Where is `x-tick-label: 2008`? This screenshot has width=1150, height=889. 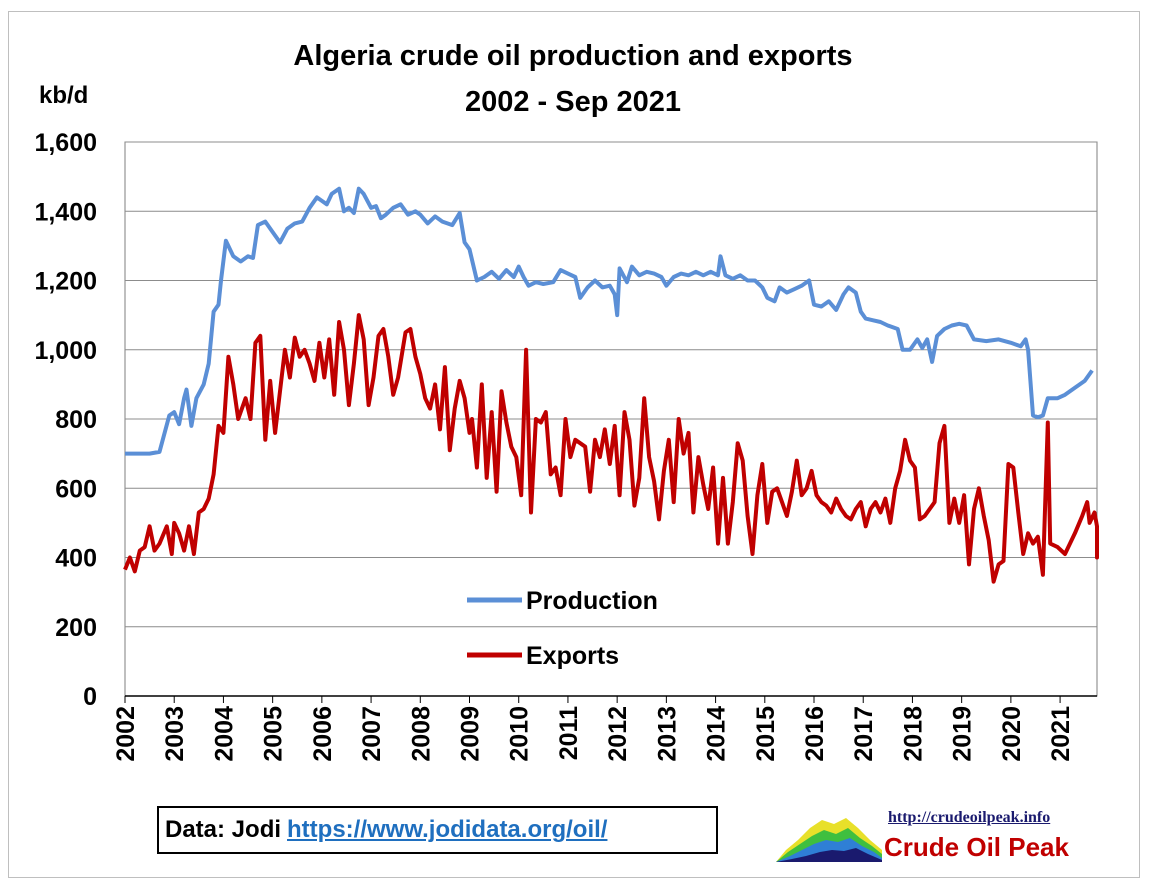 x-tick-label: 2008 is located at coordinates (421, 734).